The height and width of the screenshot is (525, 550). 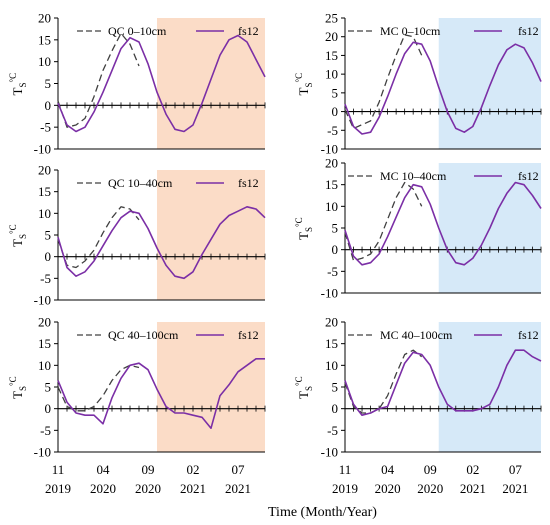 I want to click on legend-observed-label: QC 40–100cm, so click(x=143, y=335).